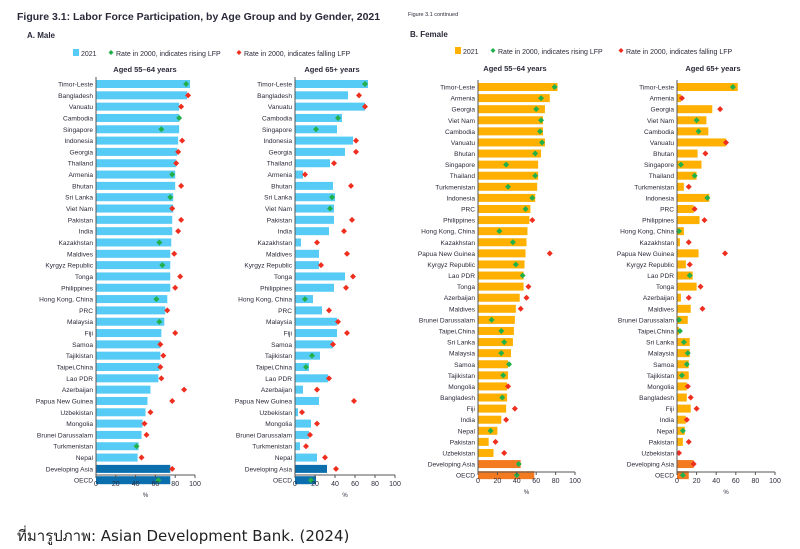  What do you see at coordinates (66, 300) in the screenshot?
I see `category-label: Hong Kong, China` at bounding box center [66, 300].